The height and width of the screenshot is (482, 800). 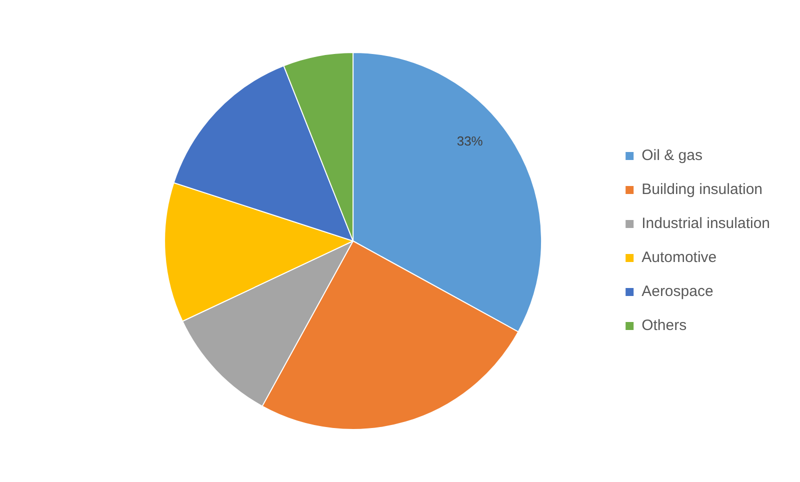 I want to click on legend-label: Industrial insulation, so click(x=706, y=223).